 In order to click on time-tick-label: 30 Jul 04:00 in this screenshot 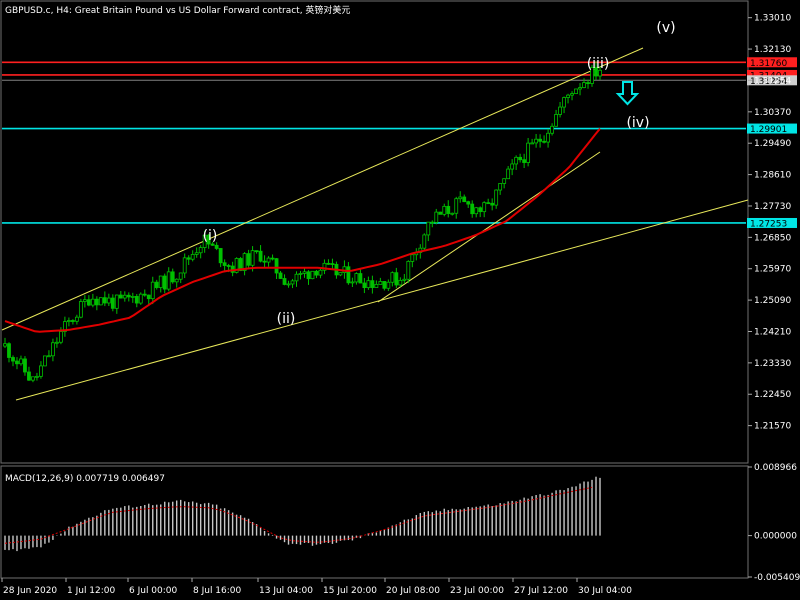, I will do `click(605, 591)`.